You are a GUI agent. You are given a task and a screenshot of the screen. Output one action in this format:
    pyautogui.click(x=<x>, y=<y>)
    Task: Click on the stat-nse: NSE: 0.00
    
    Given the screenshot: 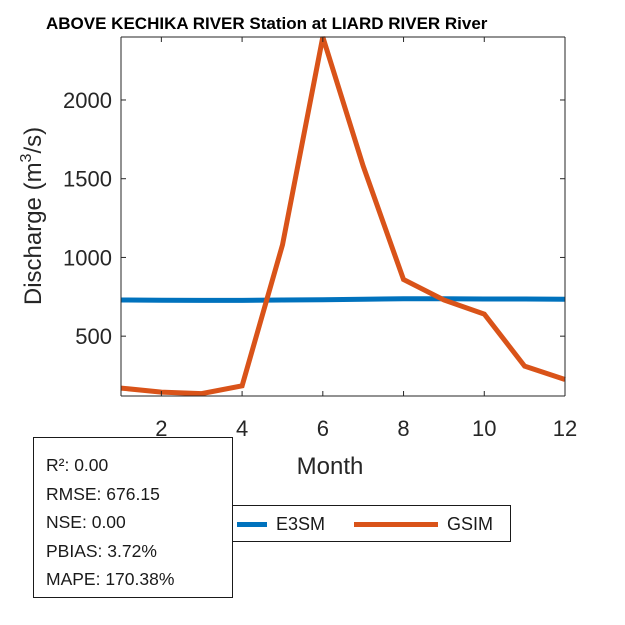 What is the action you would take?
    pyautogui.click(x=86, y=522)
    